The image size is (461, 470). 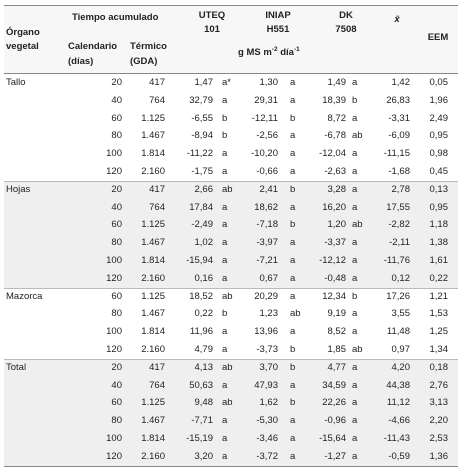 What do you see at coordinates (439, 207) in the screenshot?
I see `eem-value: 0,95` at bounding box center [439, 207].